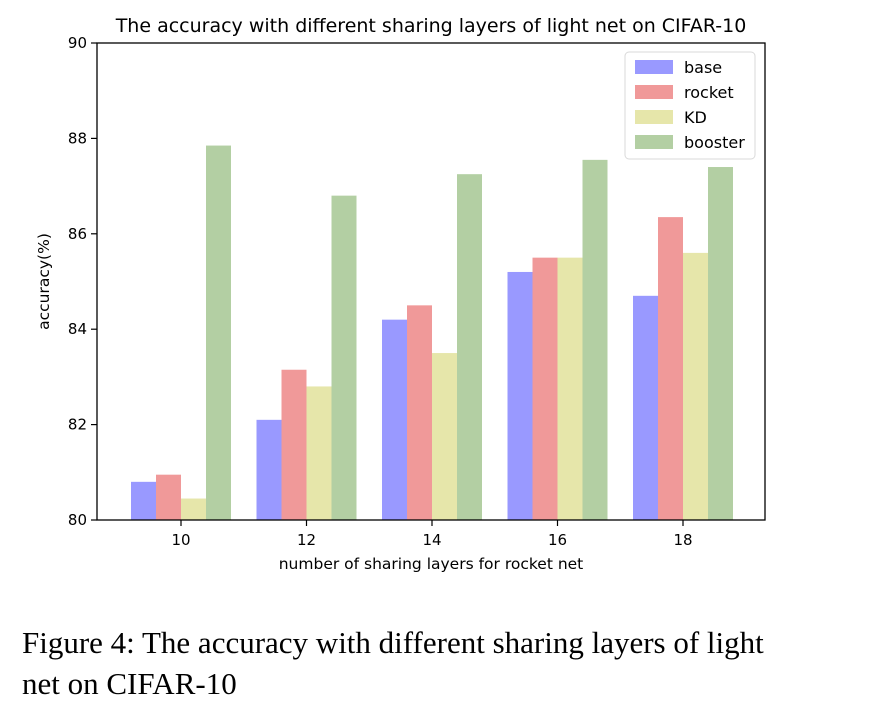 The image size is (882, 714). I want to click on y-axis-label: accuracy(%), so click(44, 281).